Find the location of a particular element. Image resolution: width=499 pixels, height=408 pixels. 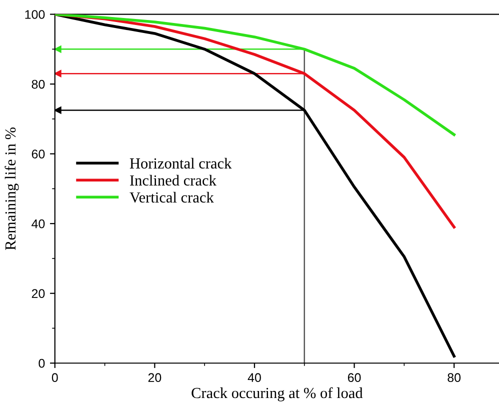

x-axis-title: Crack occuring at % of load is located at coordinates (277, 394).